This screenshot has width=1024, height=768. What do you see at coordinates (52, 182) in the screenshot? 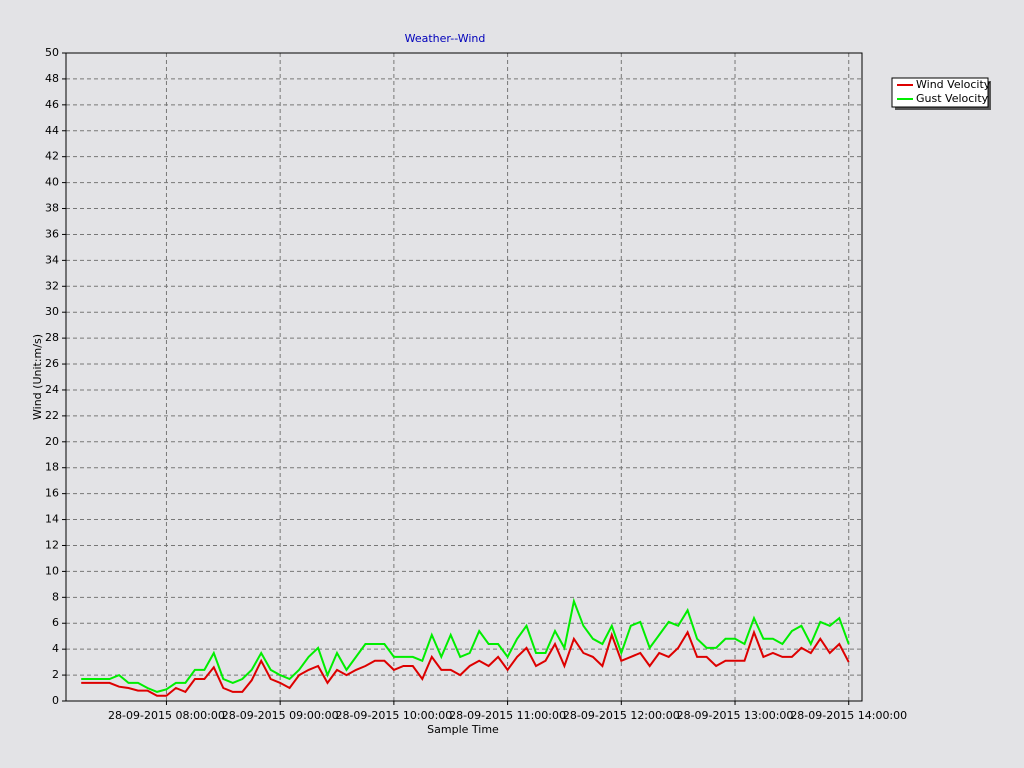
I see `y-tick-label: 40` at bounding box center [52, 182].